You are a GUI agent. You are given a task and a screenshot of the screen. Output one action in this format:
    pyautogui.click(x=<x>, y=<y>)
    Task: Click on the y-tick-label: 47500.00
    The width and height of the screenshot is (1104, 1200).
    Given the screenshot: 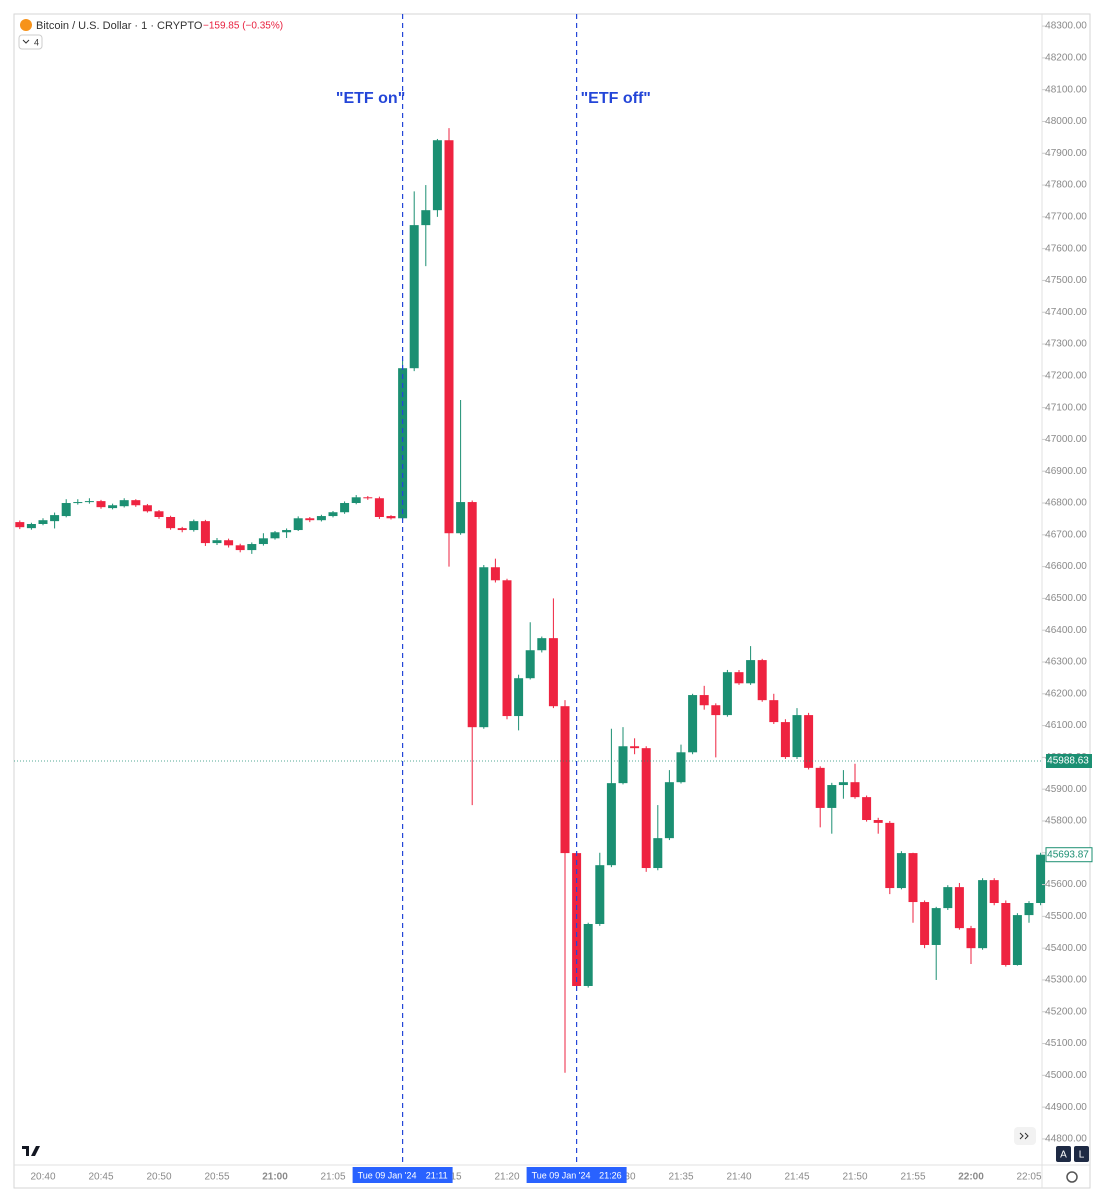 What is the action you would take?
    pyautogui.click(x=1066, y=280)
    